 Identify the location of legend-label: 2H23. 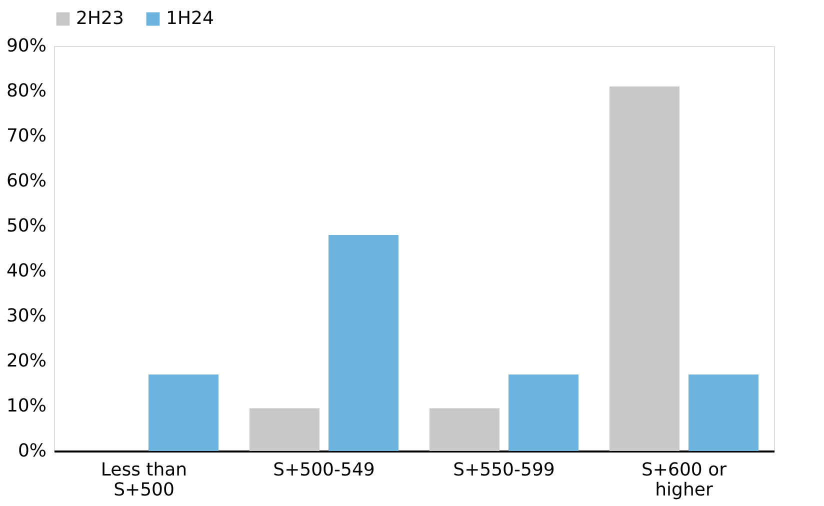
(100, 18).